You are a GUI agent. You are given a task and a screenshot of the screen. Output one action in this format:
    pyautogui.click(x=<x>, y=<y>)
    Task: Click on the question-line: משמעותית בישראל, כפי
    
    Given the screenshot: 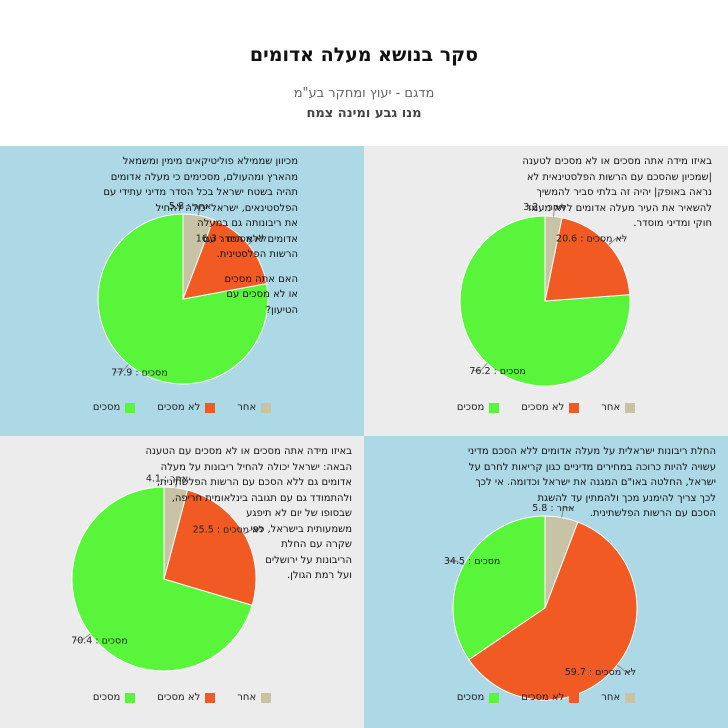 What is the action you would take?
    pyautogui.click(x=301, y=529)
    